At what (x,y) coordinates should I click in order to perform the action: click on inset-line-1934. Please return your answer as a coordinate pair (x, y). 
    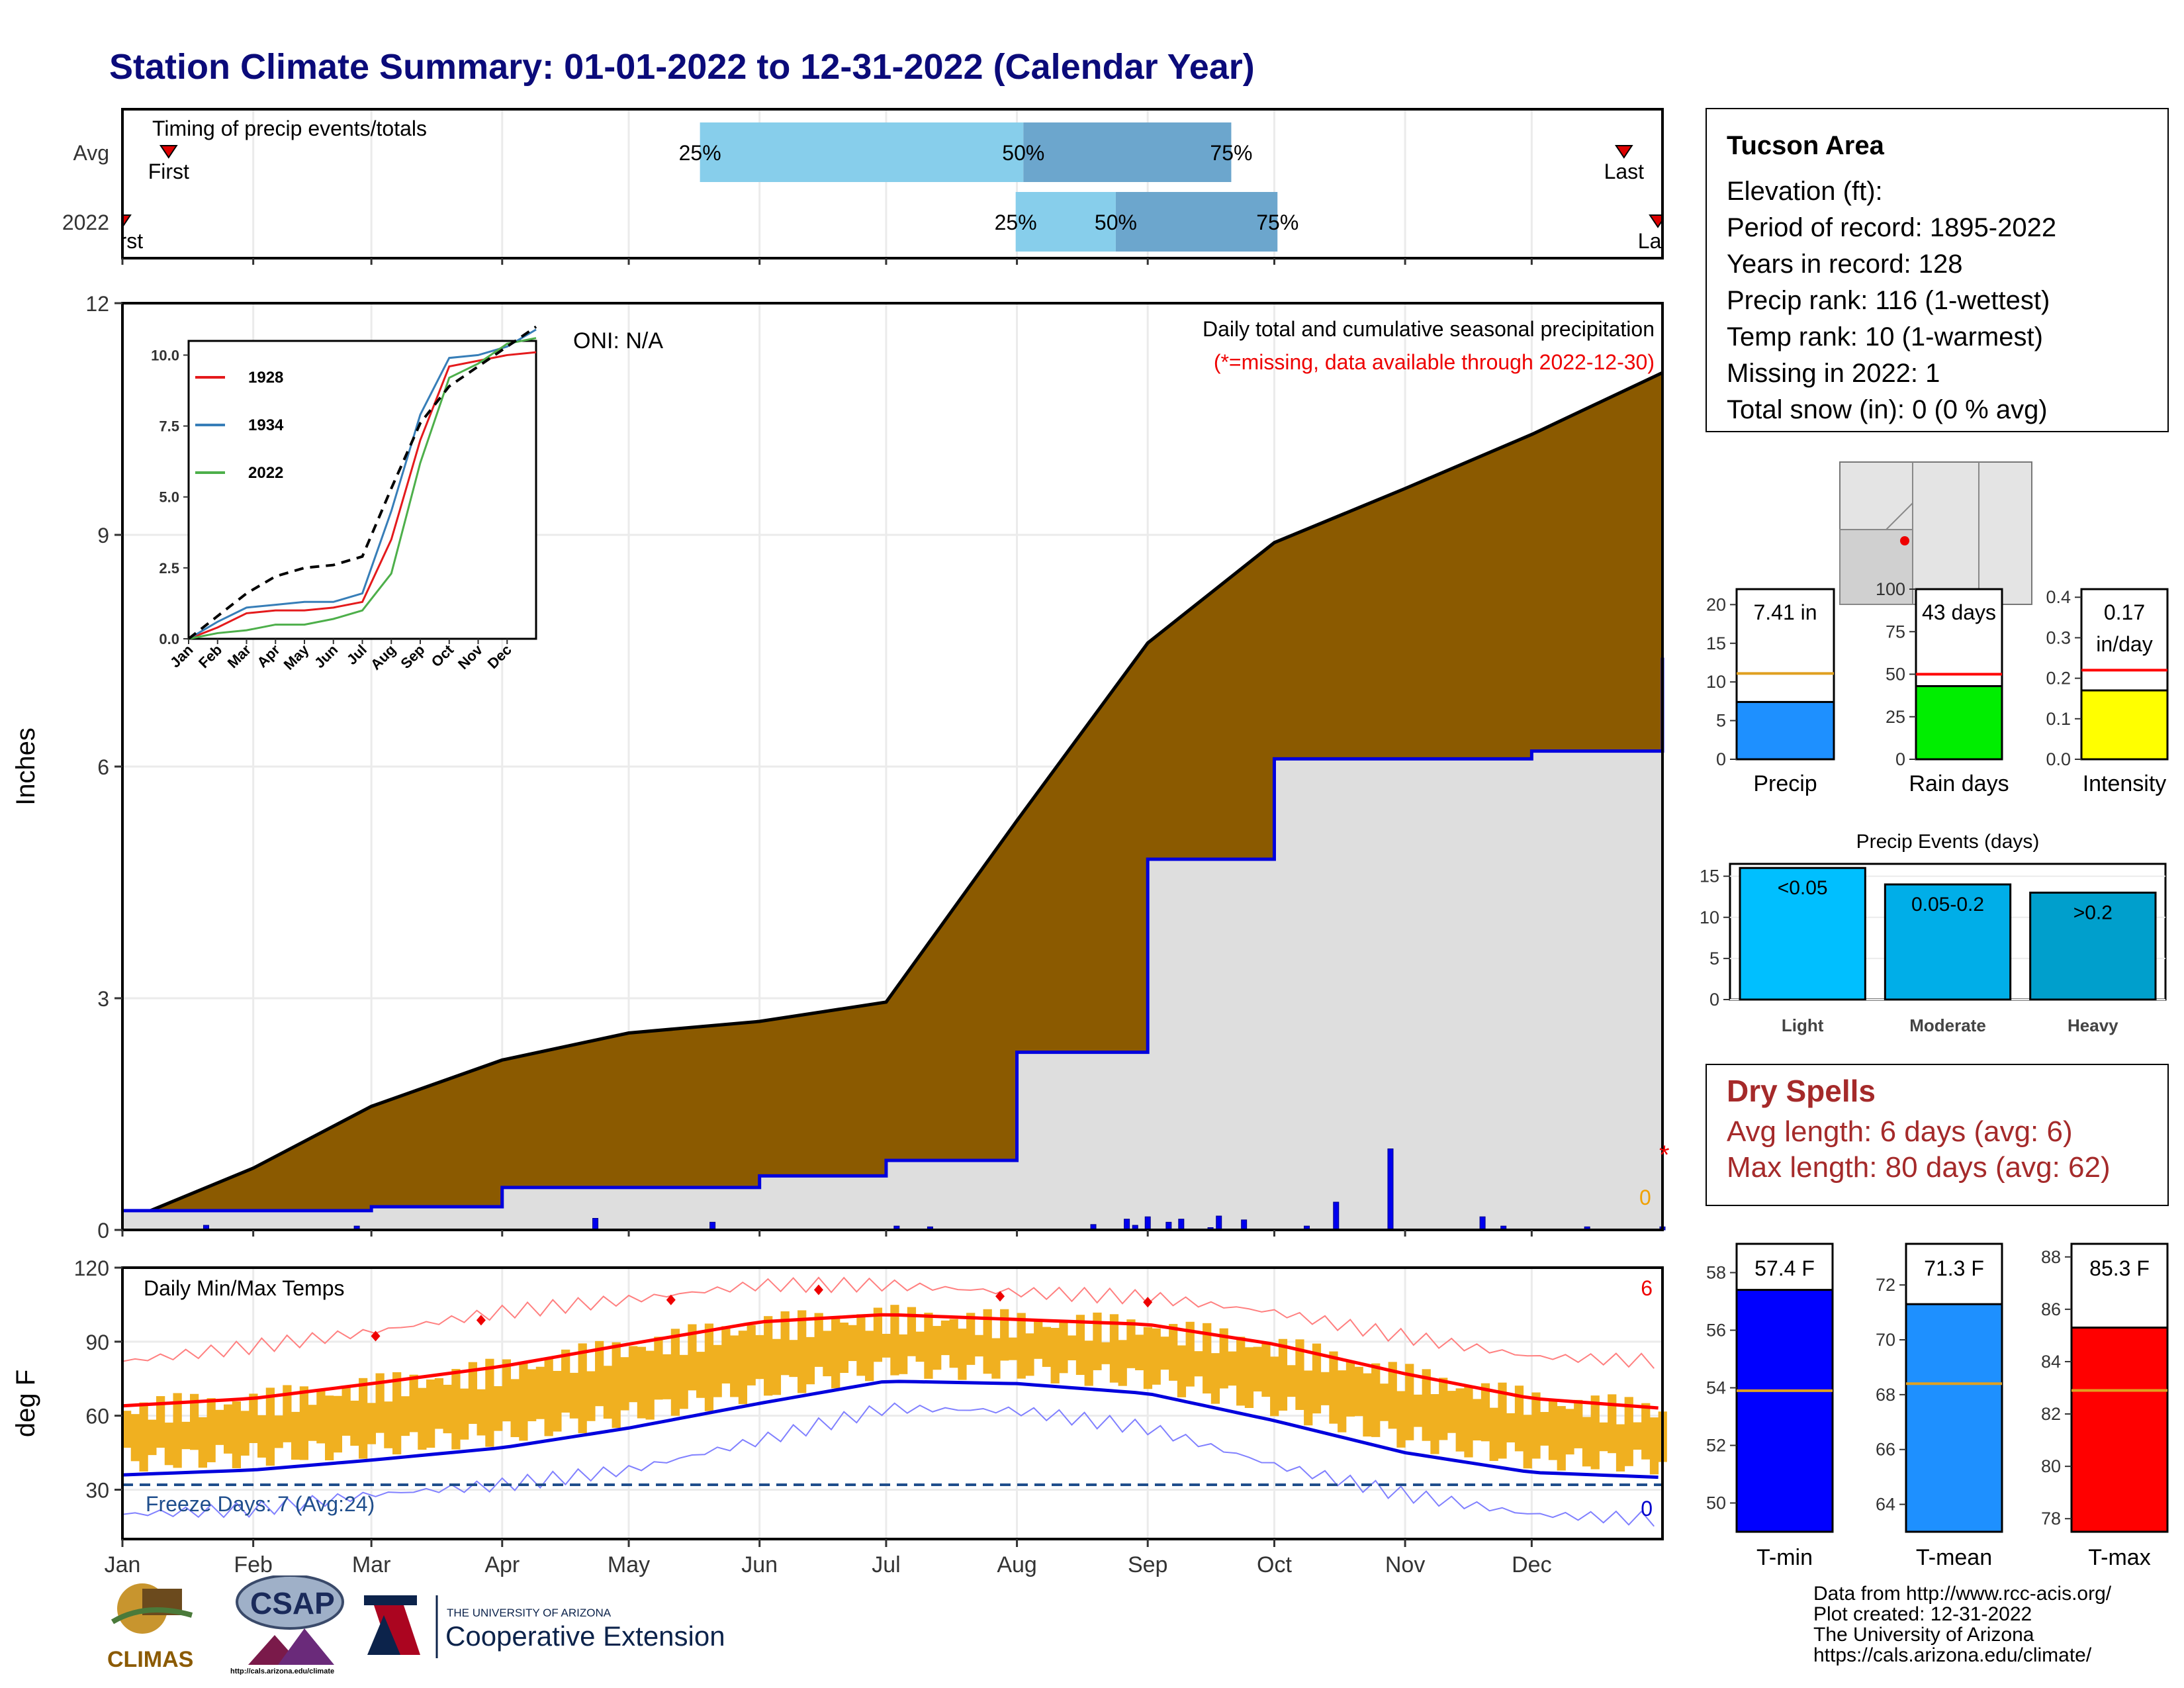
    Looking at the image, I should click on (363, 484).